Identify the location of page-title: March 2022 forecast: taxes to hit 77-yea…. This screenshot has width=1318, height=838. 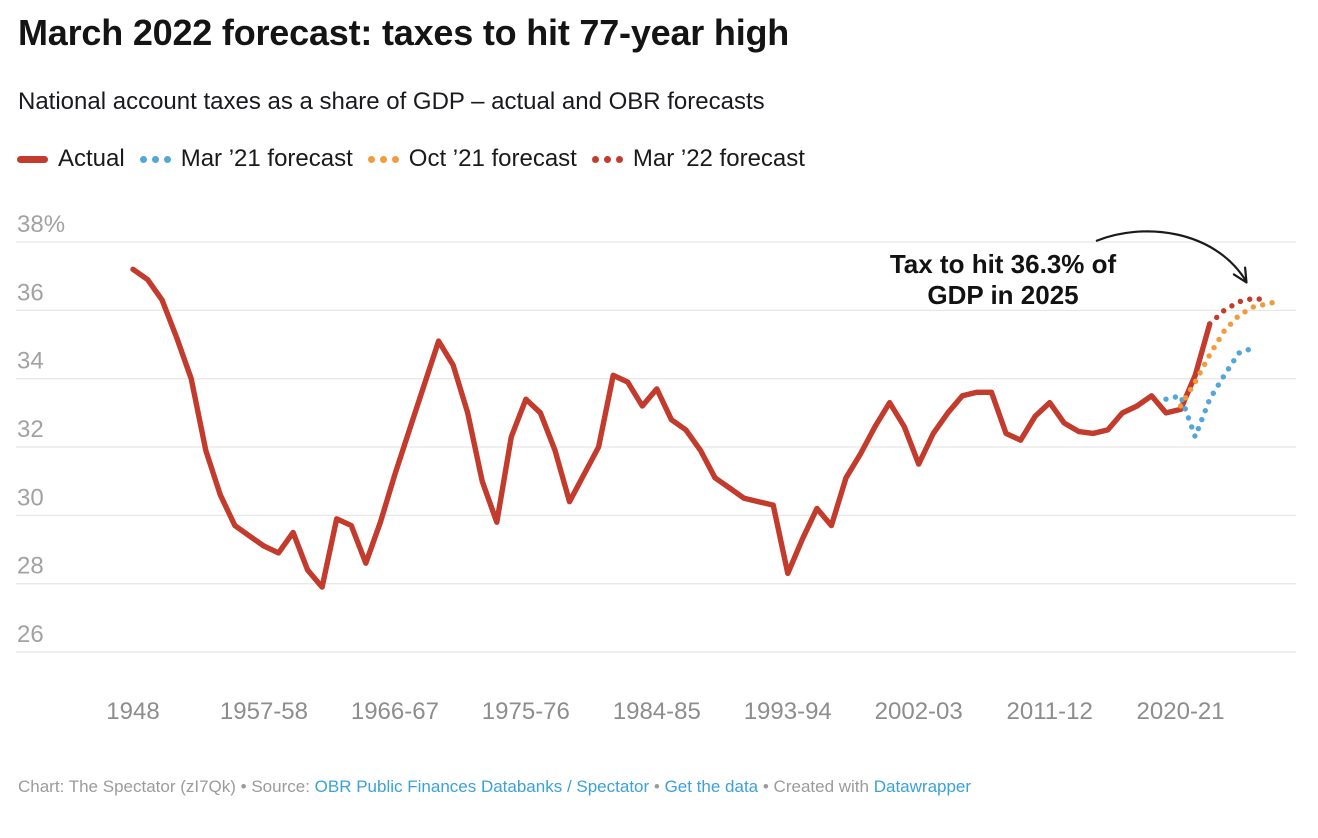
(404, 32).